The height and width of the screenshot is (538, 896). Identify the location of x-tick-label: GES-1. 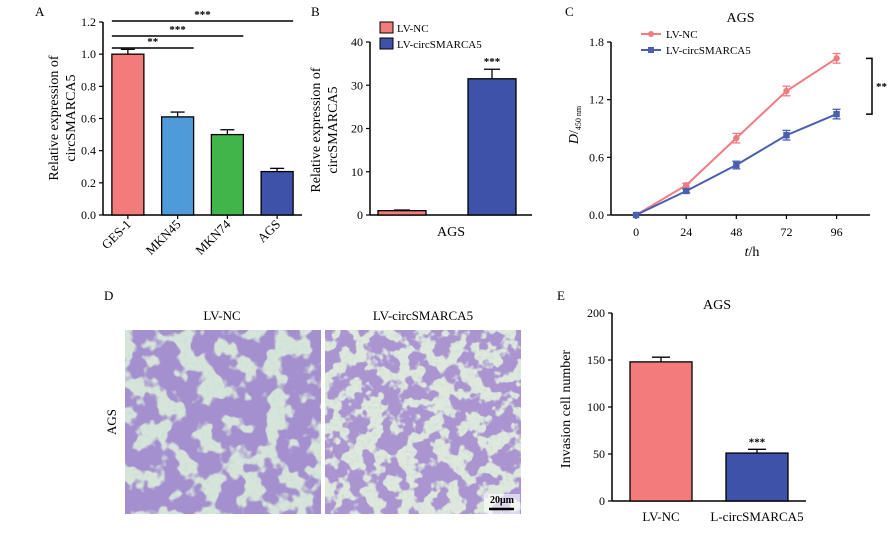
(116, 235).